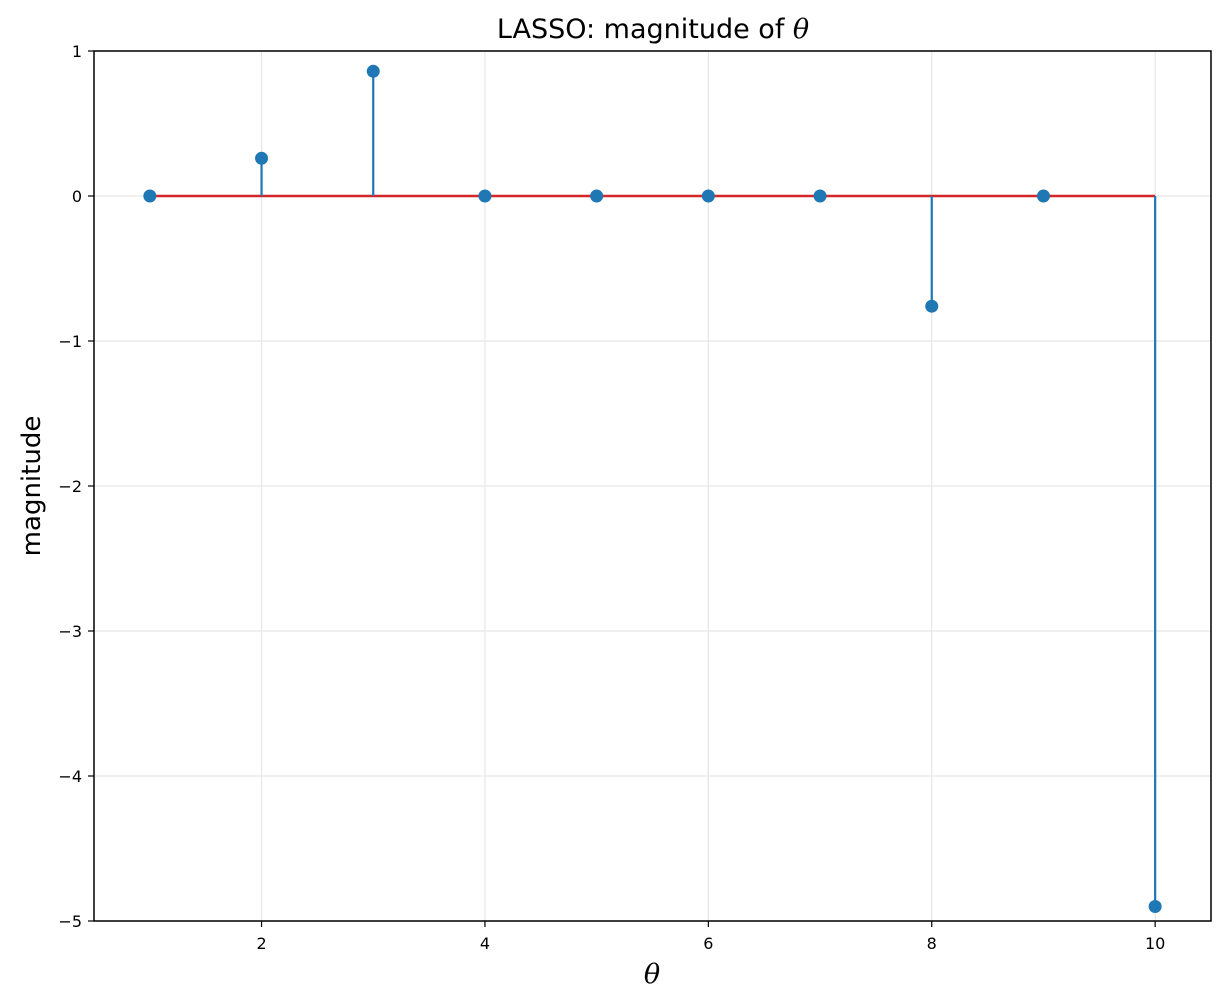 Image resolution: width=1225 pixels, height=1005 pixels. Describe the element at coordinates (70, 921) in the screenshot. I see `y-tick-label: −5` at that location.